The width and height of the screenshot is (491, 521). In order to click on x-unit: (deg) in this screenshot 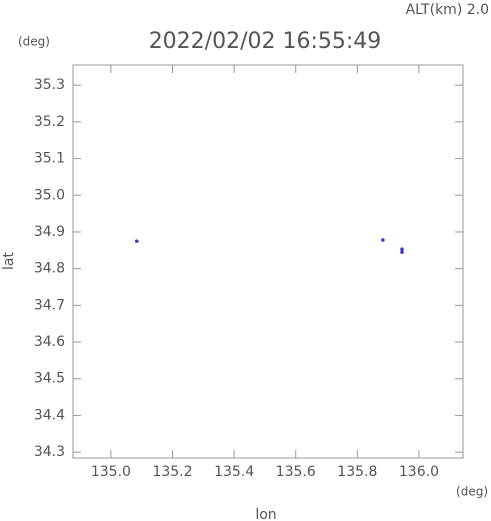, I will do `click(472, 492)`.